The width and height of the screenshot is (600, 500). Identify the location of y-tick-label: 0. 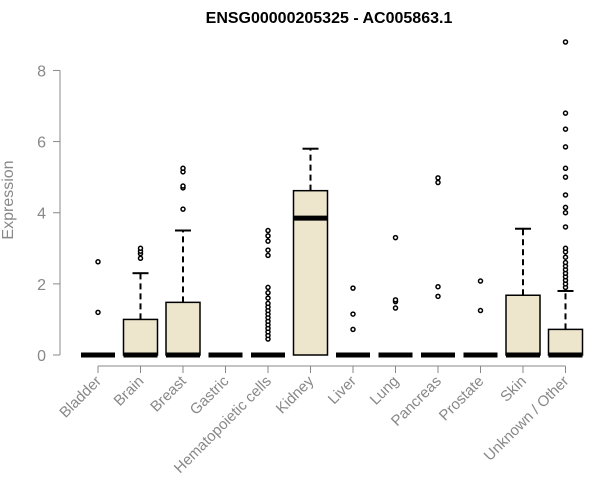
(41, 356).